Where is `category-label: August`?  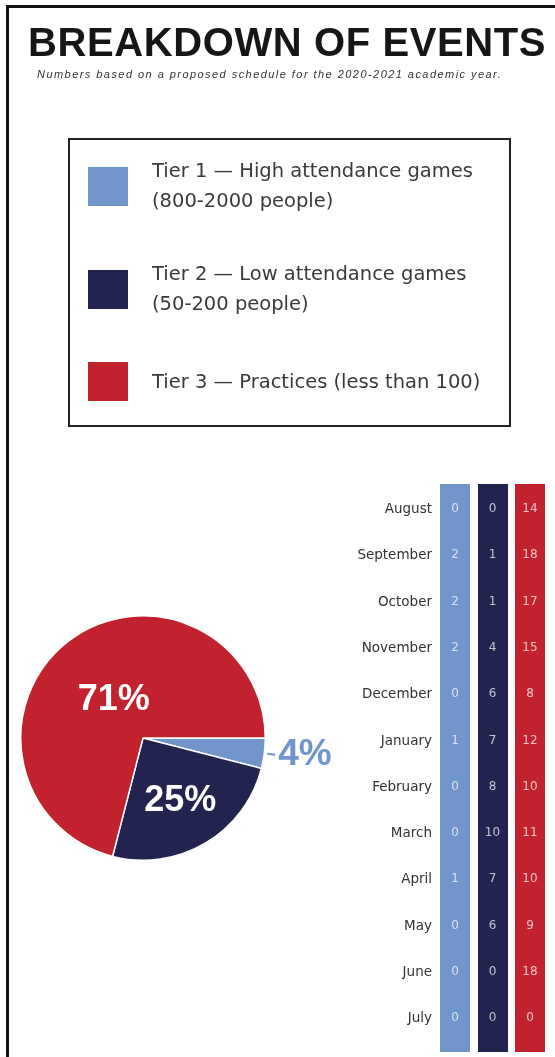
category-label: August is located at coordinates (408, 508).